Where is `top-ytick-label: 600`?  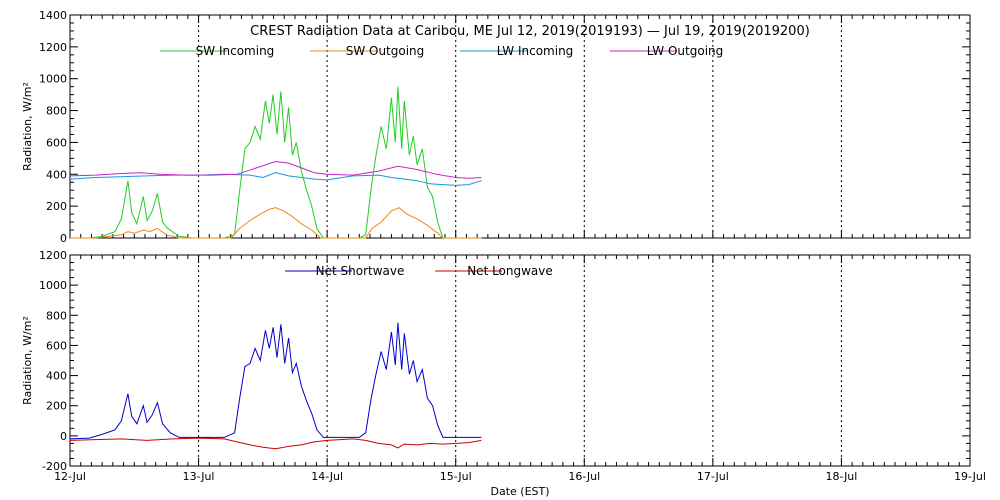
top-ytick-label: 600 is located at coordinates (56, 142).